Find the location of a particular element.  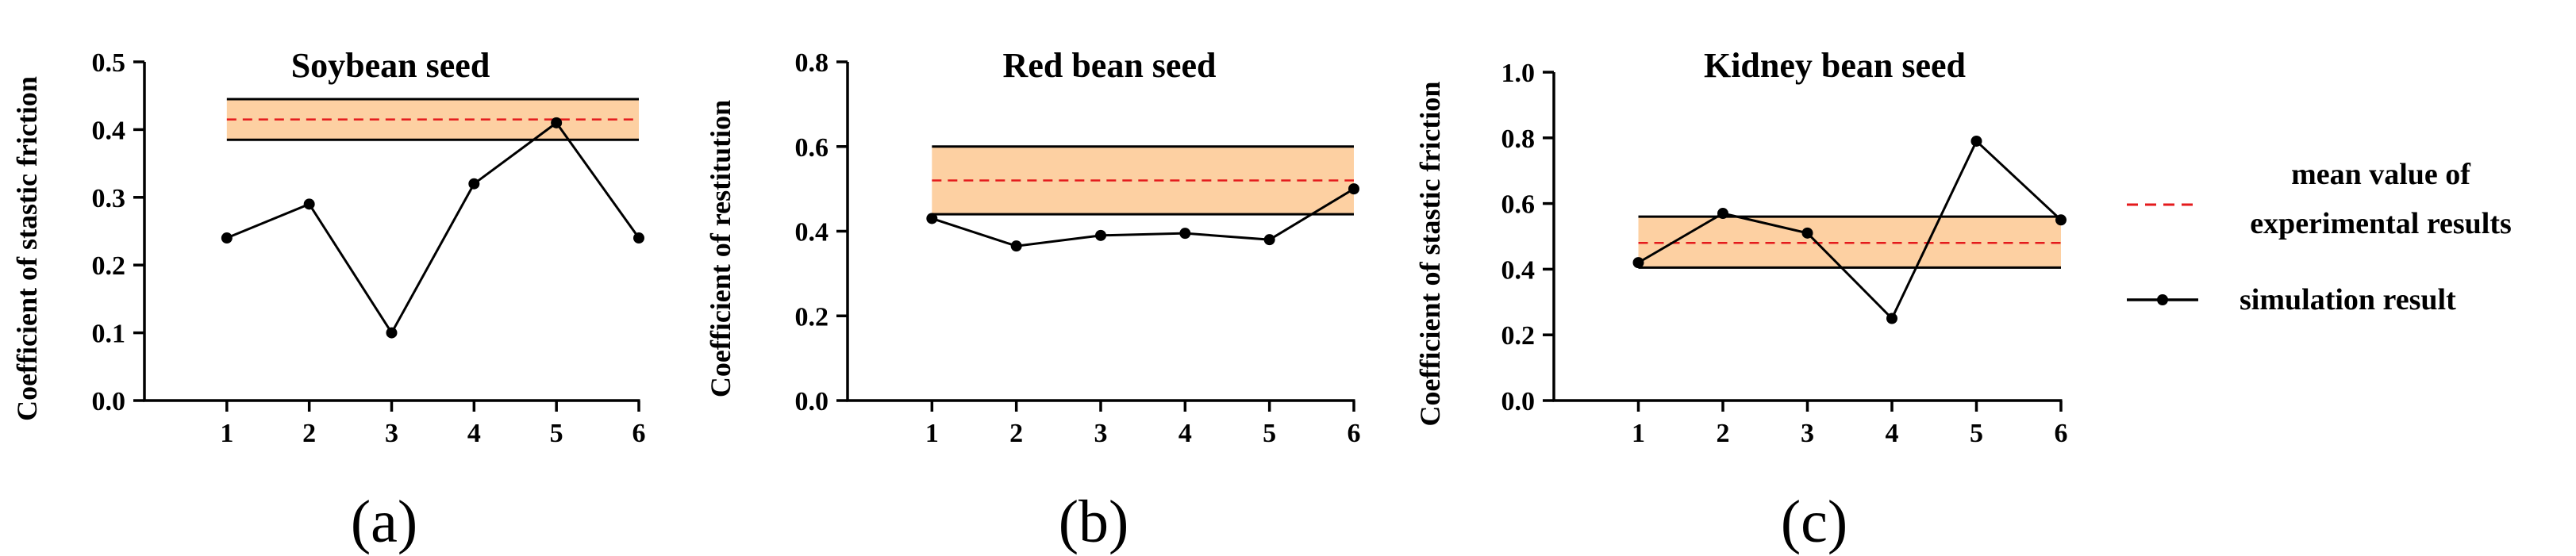

chart-title: Soybean seed is located at coordinates (390, 65).